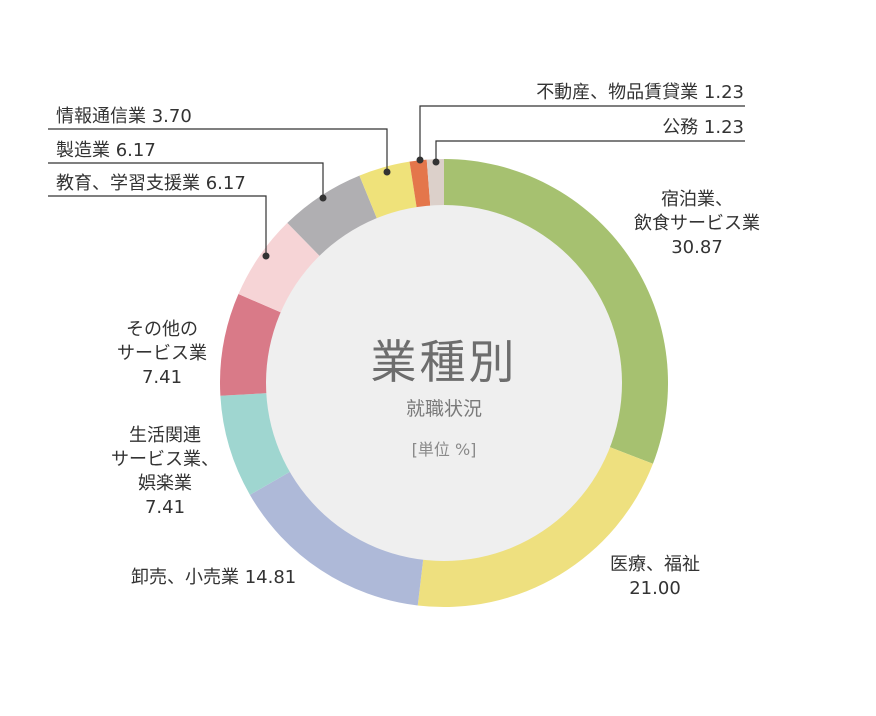  I want to click on leader-line-joho, so click(218, 150).